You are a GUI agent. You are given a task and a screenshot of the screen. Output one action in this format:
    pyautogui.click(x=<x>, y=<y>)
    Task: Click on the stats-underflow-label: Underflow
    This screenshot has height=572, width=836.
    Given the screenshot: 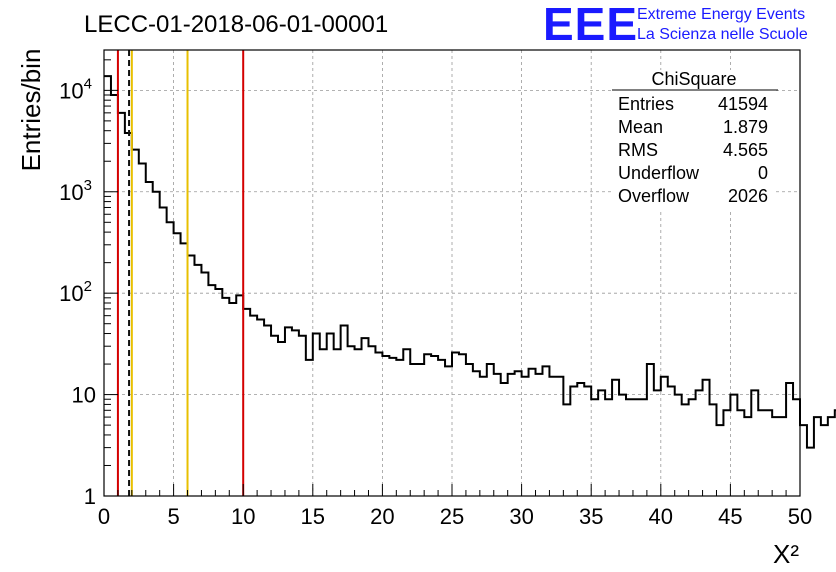 What is the action you would take?
    pyautogui.click(x=659, y=173)
    